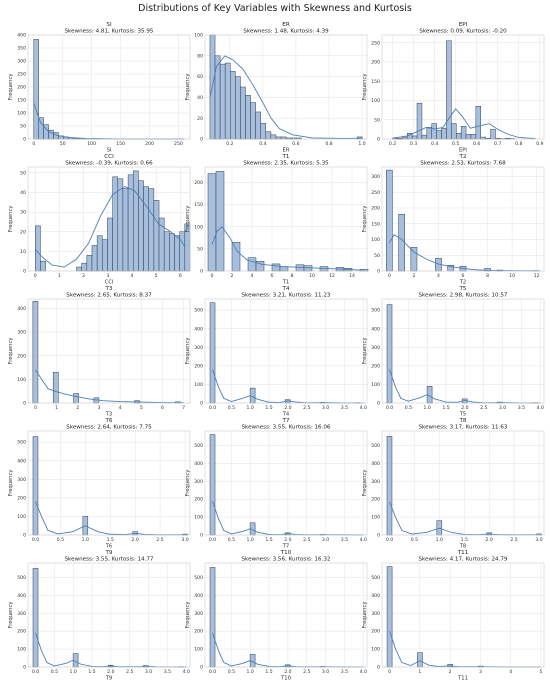  I want to click on subplot-title: T5, so click(463, 289).